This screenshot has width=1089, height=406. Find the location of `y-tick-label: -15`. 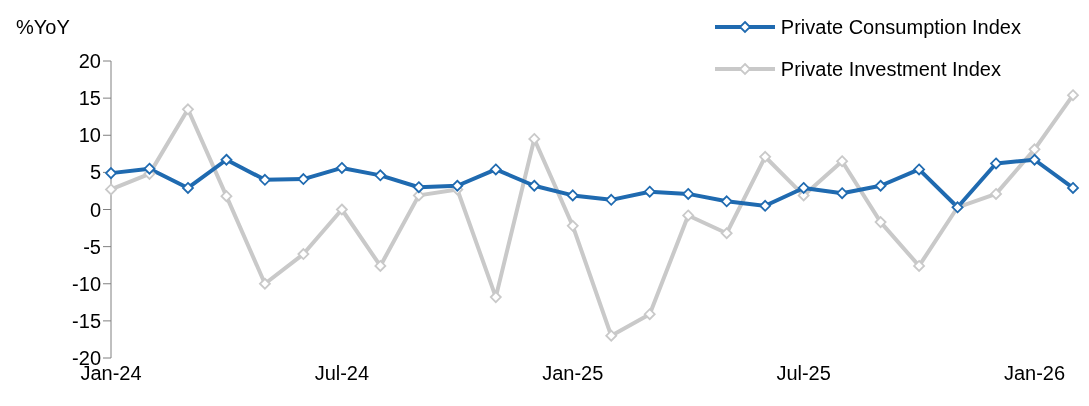

y-tick-label: -15 is located at coordinates (86, 320).